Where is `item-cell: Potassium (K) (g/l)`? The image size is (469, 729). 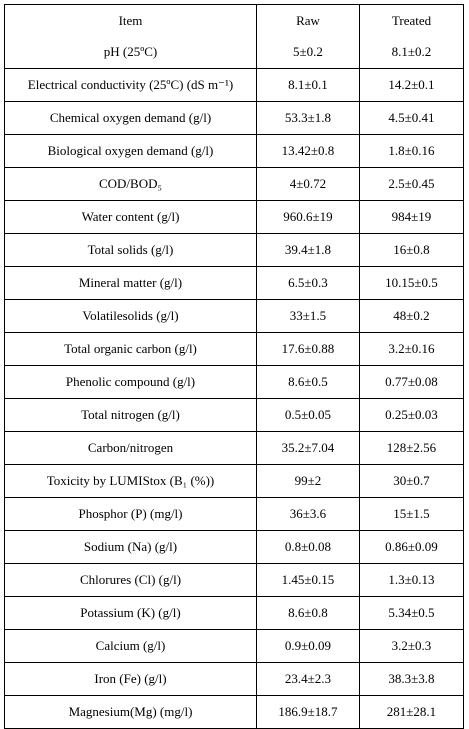 item-cell: Potassium (K) (g/l) is located at coordinates (131, 613).